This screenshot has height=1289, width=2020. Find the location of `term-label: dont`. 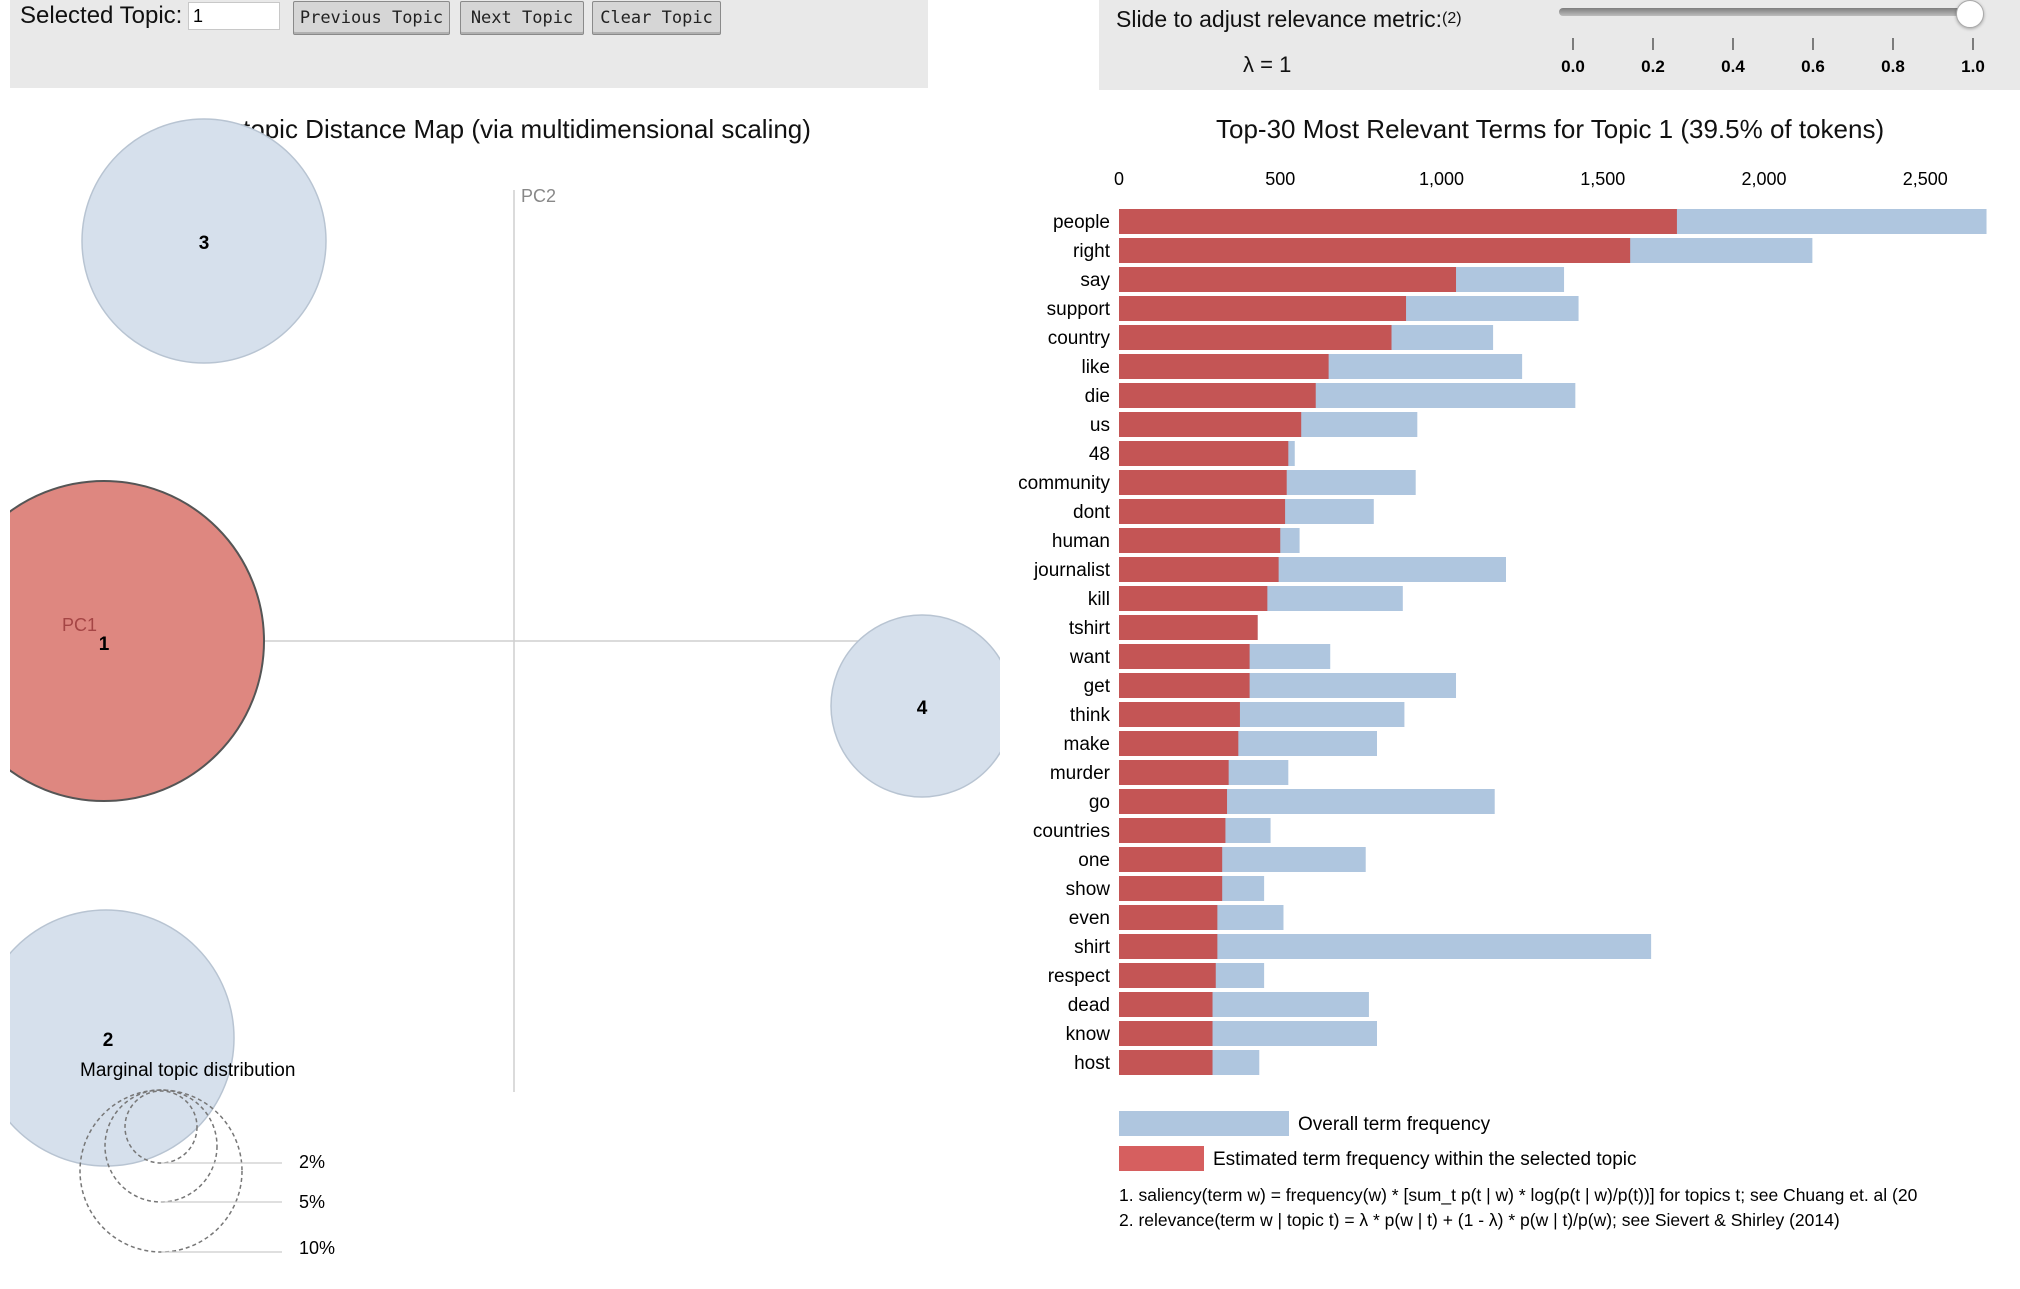

term-label: dont is located at coordinates (1092, 512).